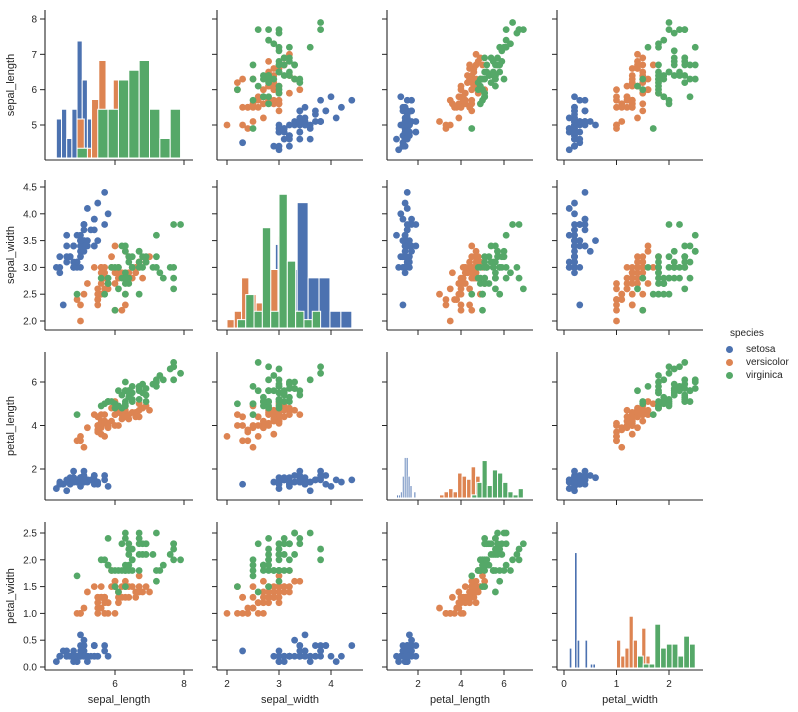 The width and height of the screenshot is (798, 712). I want to click on legend-label: virginica, so click(764, 375).